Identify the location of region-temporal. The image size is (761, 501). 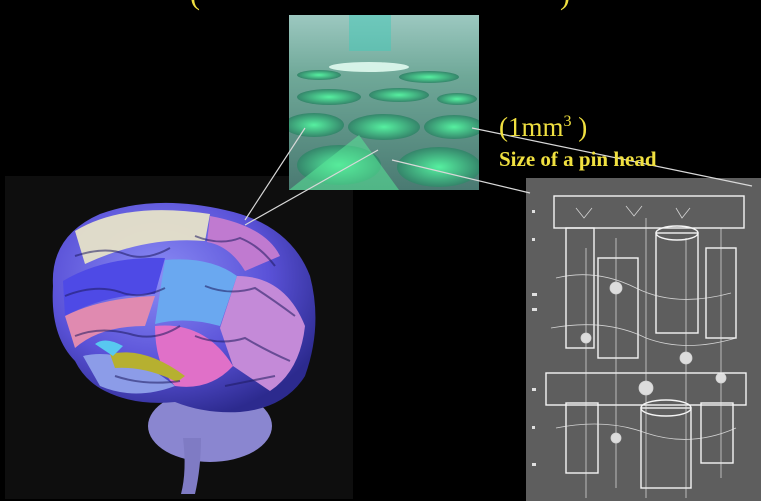
(129, 374).